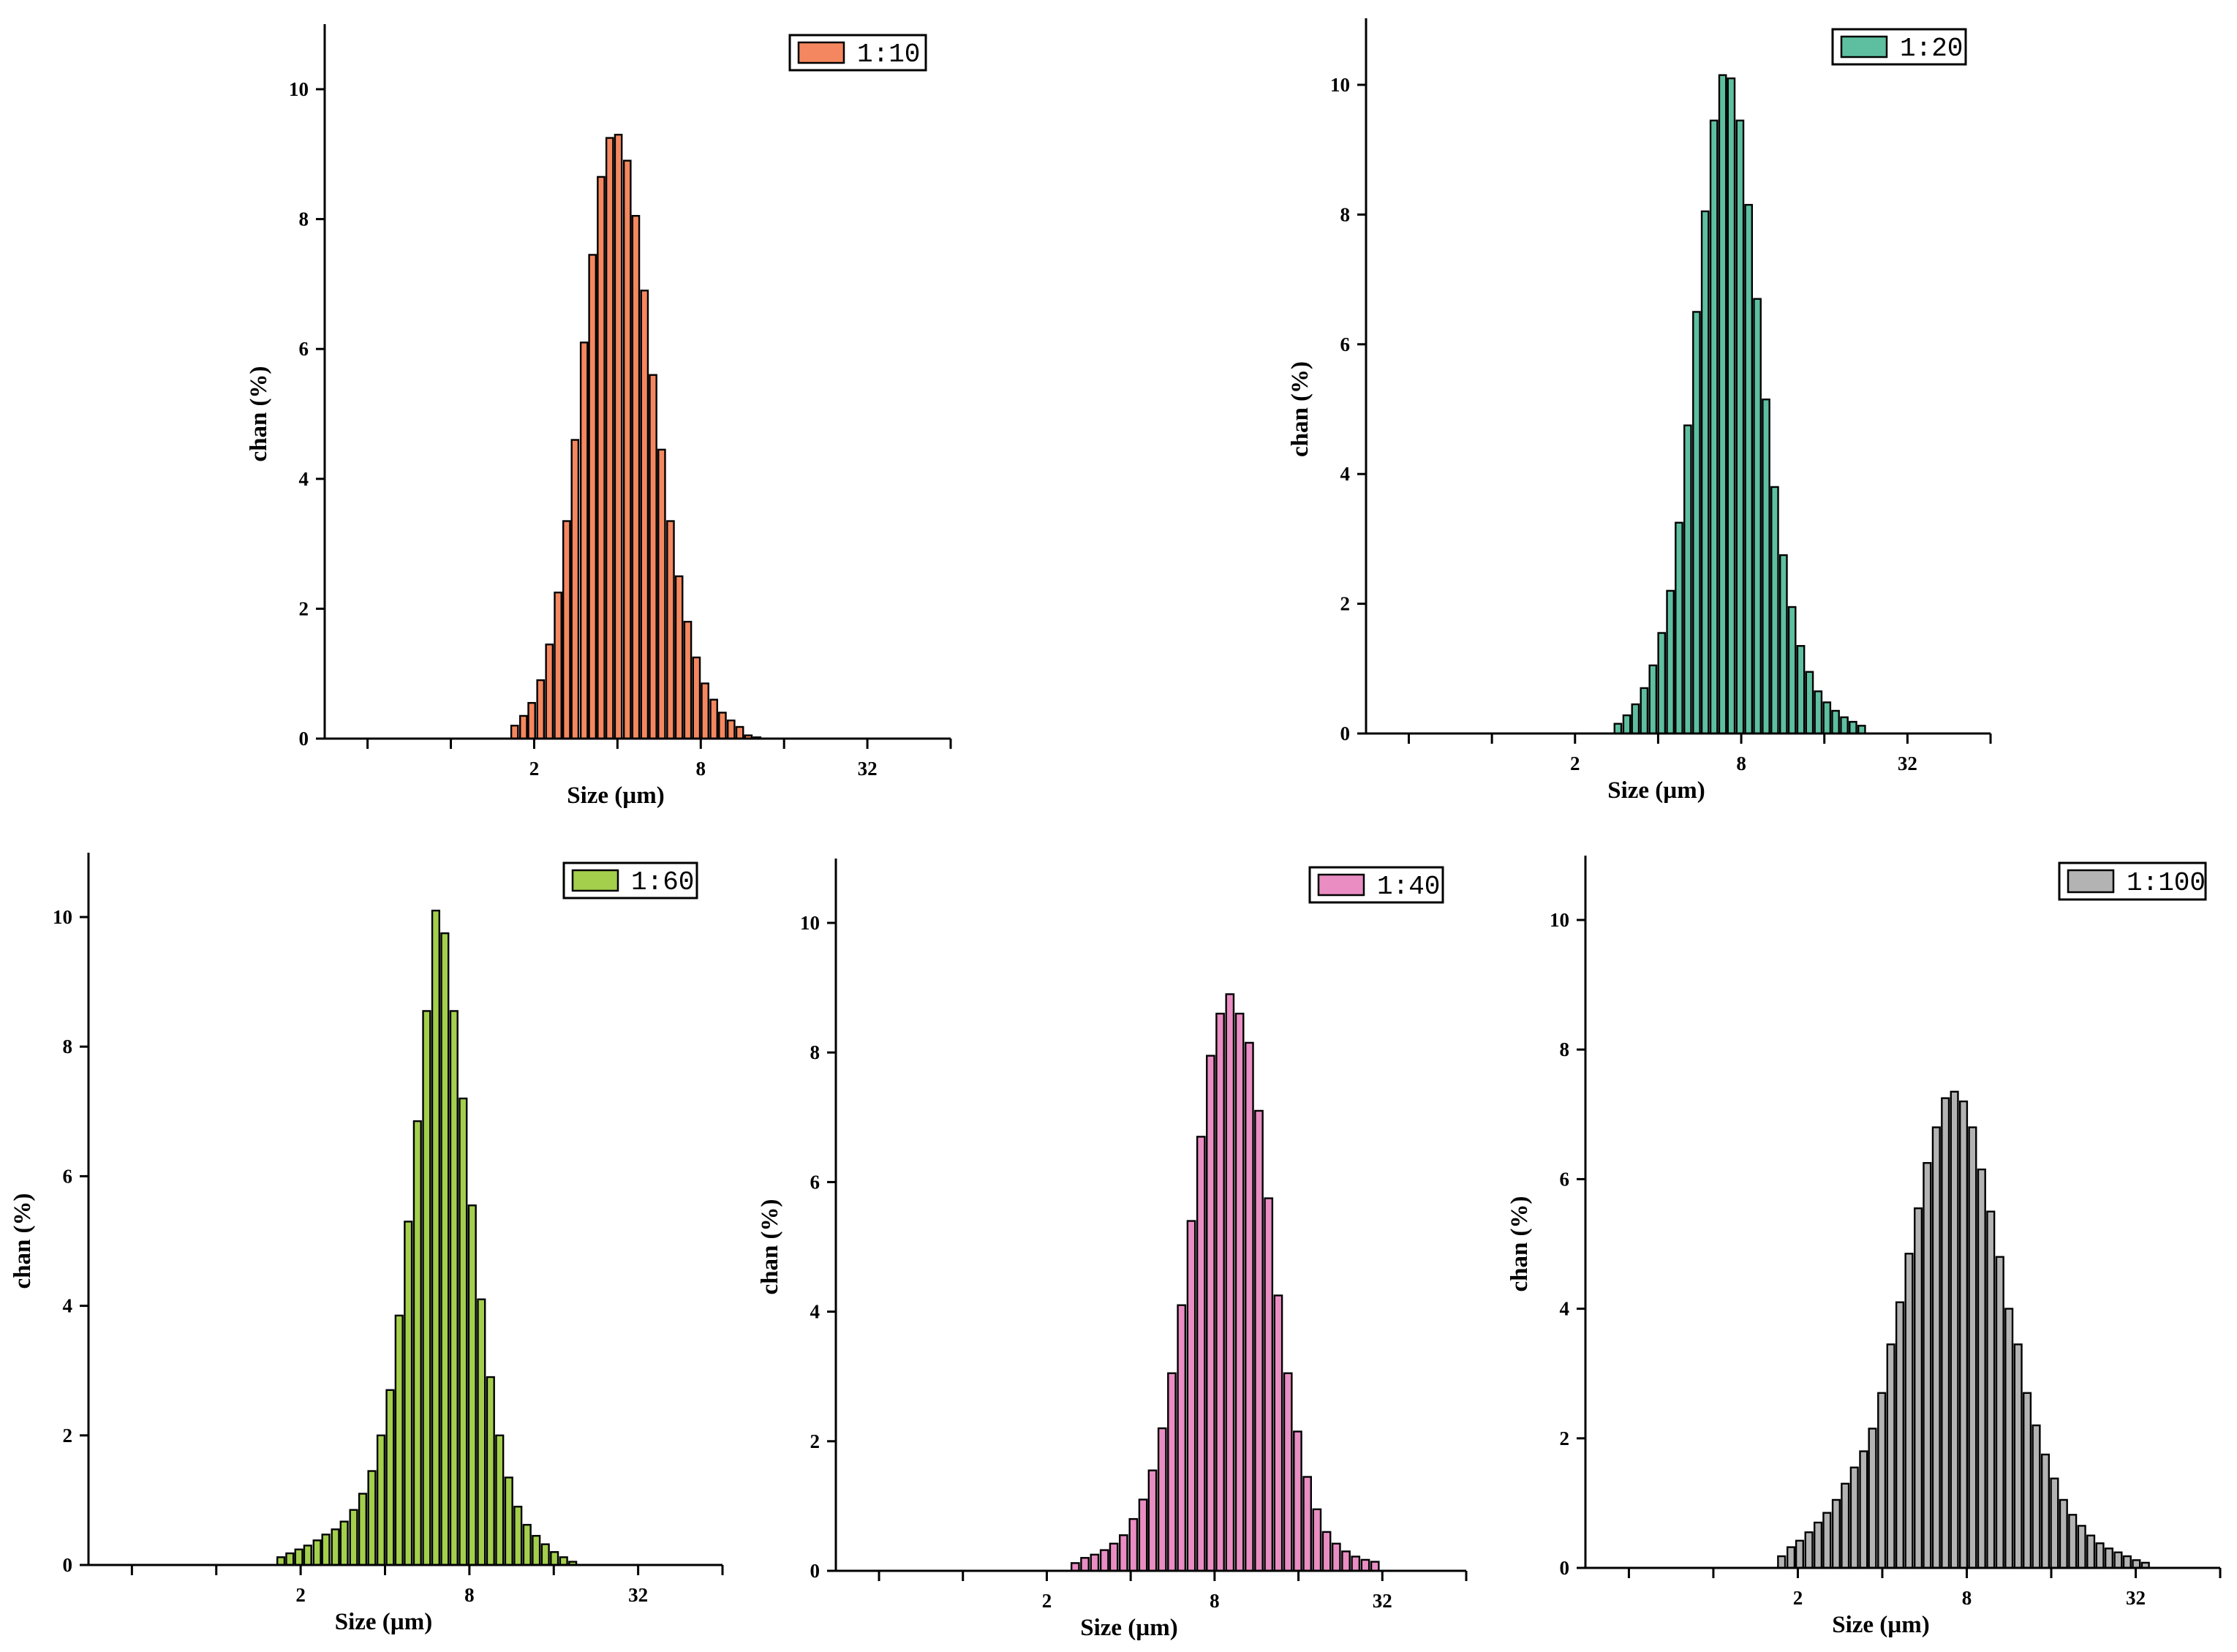  I want to click on legend-box, so click(858, 53).